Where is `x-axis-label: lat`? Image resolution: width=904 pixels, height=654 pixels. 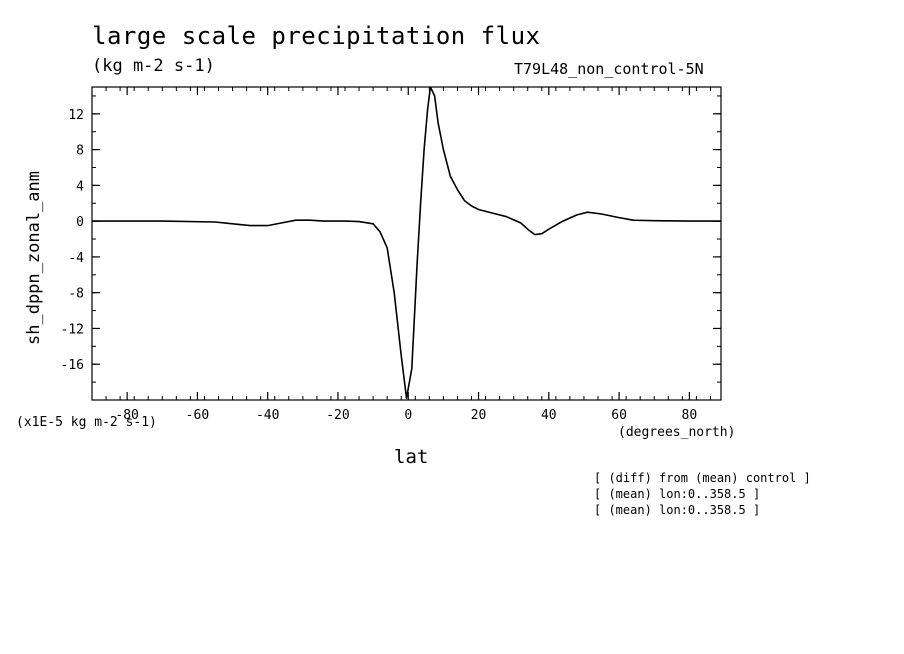
x-axis-label: lat is located at coordinates (411, 457).